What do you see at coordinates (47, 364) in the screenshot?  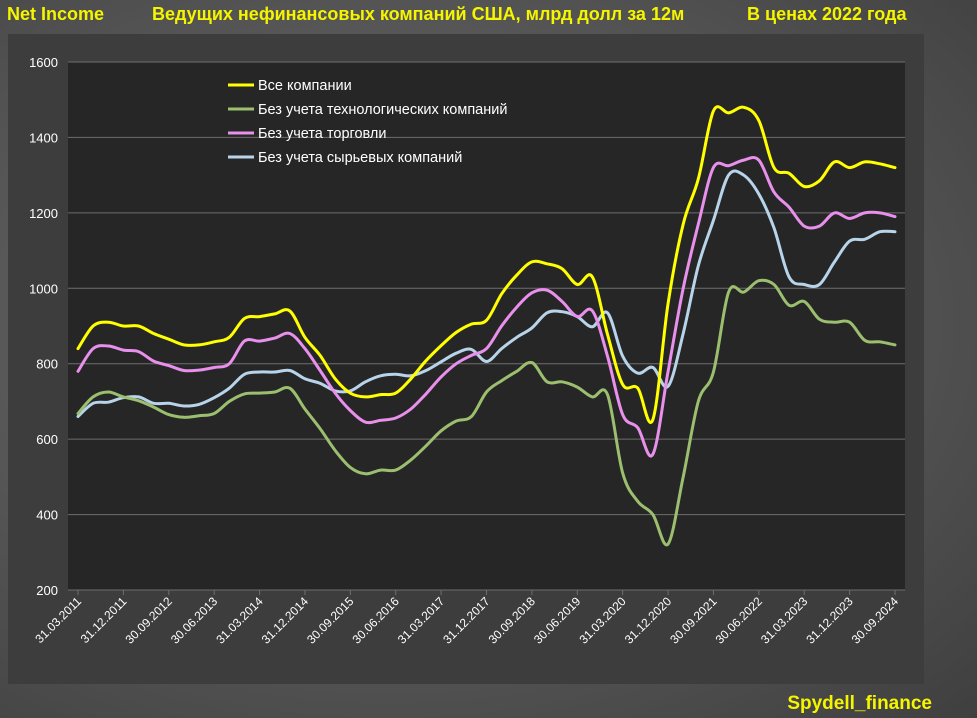 I see `y-tick-label: 800` at bounding box center [47, 364].